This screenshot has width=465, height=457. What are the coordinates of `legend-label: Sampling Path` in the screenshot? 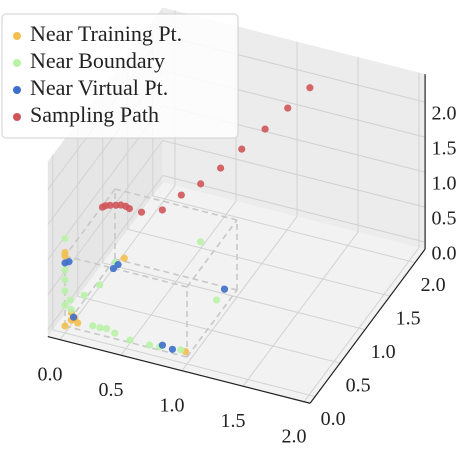 It's located at (94, 114).